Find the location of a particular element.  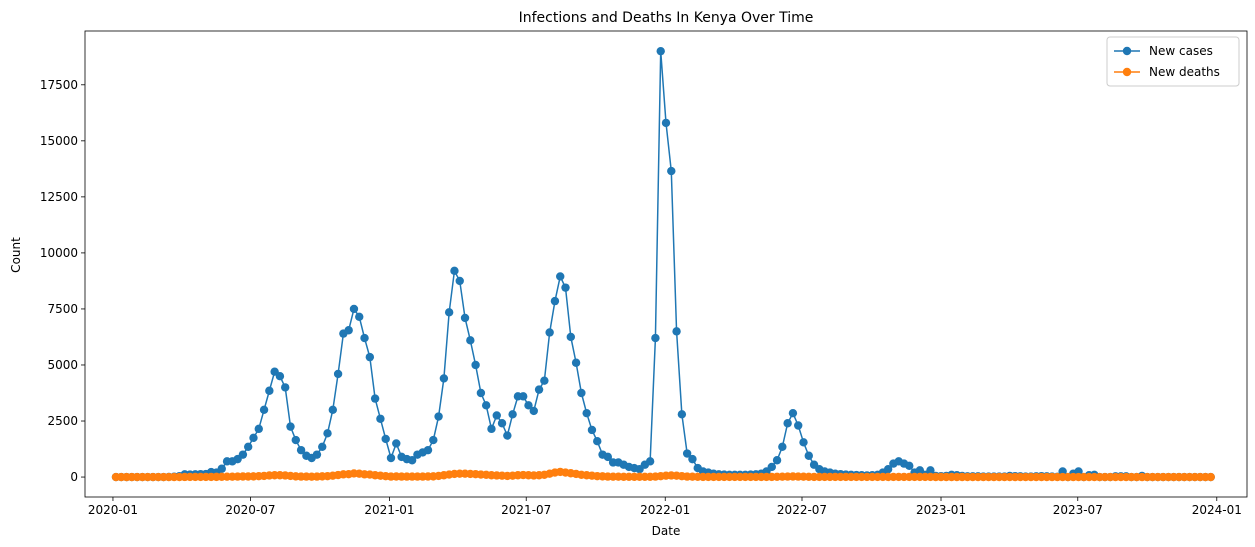

y-tick-label: 12500 is located at coordinates (59, 197).